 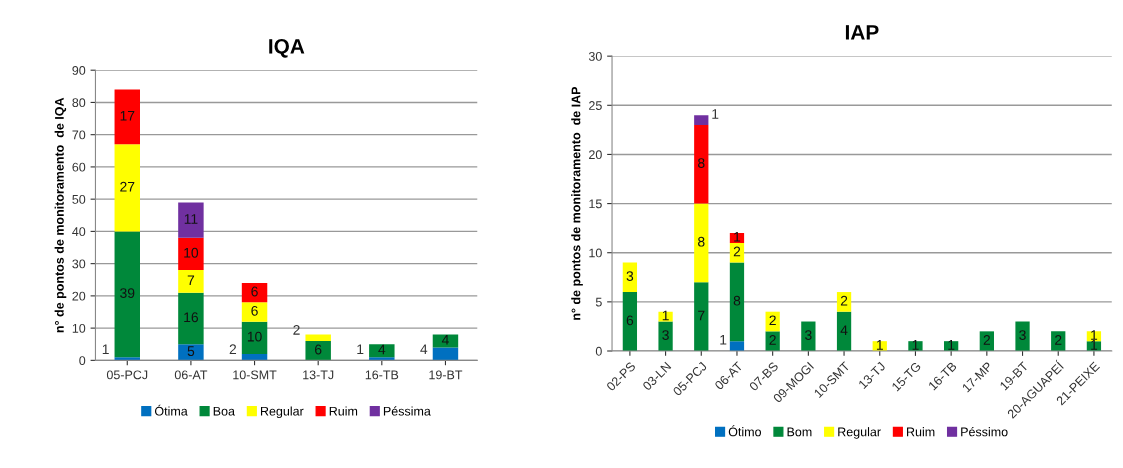 I want to click on y-tick-label: 25, so click(x=595, y=105).